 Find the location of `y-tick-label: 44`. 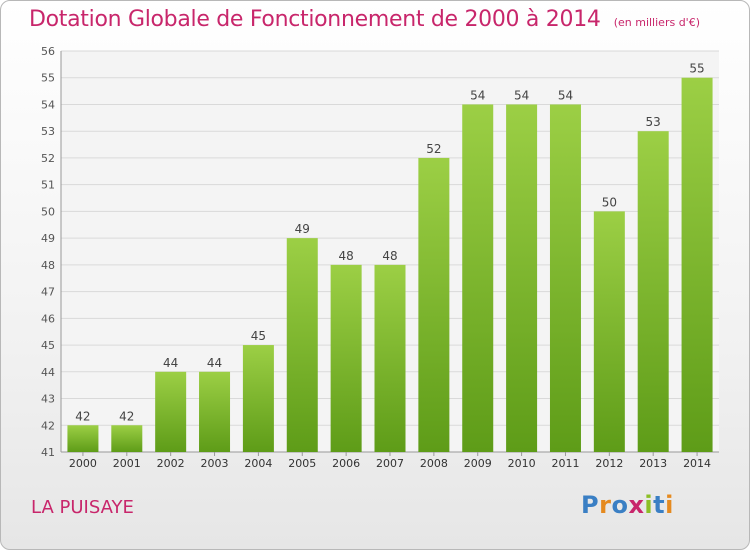

y-tick-label: 44 is located at coordinates (48, 372).